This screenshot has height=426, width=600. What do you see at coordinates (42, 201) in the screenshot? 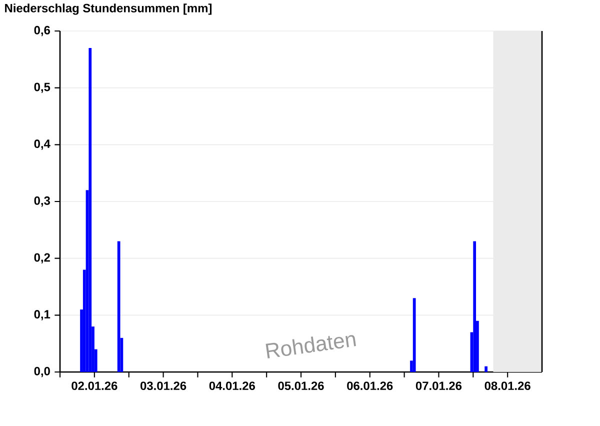
I see `y-tick-label: 0,3` at bounding box center [42, 201].